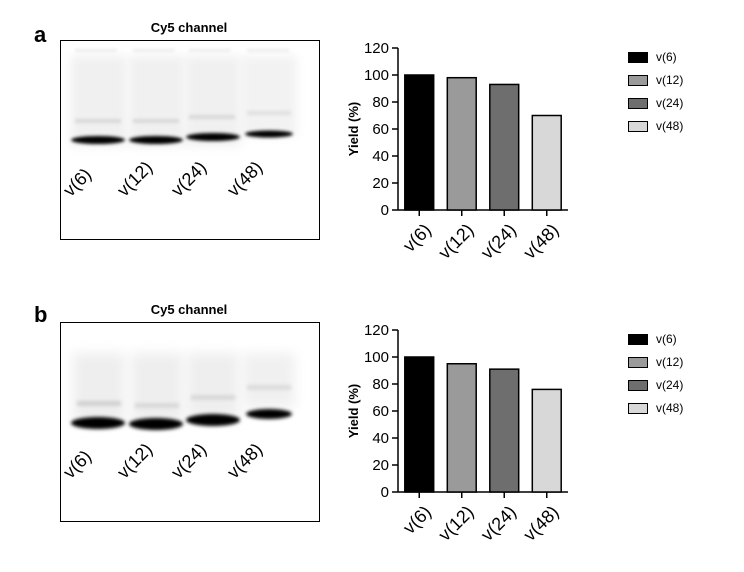 This screenshot has width=744, height=572. Describe the element at coordinates (183, 391) in the screenshot. I see `gel-bands-b` at that location.